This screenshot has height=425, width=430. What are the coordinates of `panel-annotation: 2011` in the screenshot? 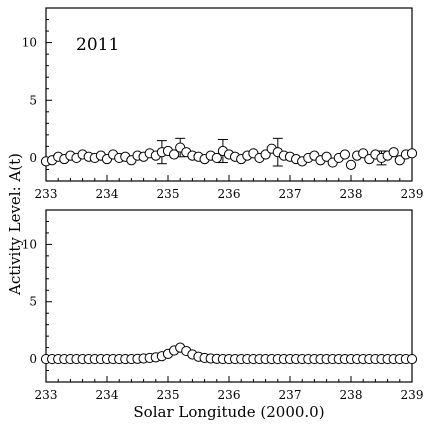 It's located at (97, 45).